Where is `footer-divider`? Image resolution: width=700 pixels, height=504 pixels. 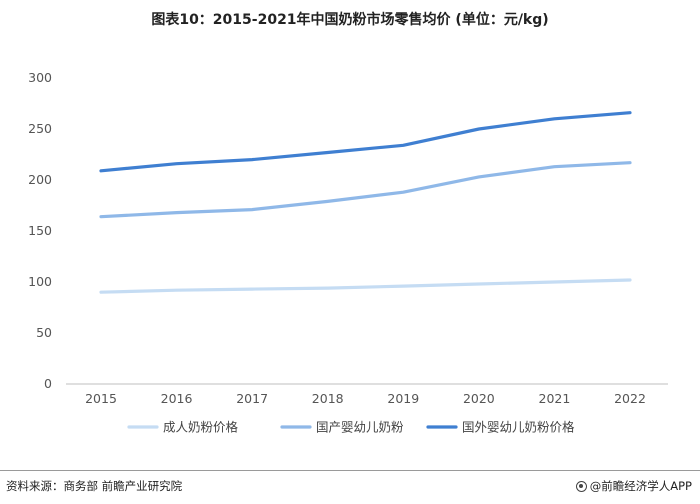 footer-divider is located at coordinates (350, 470).